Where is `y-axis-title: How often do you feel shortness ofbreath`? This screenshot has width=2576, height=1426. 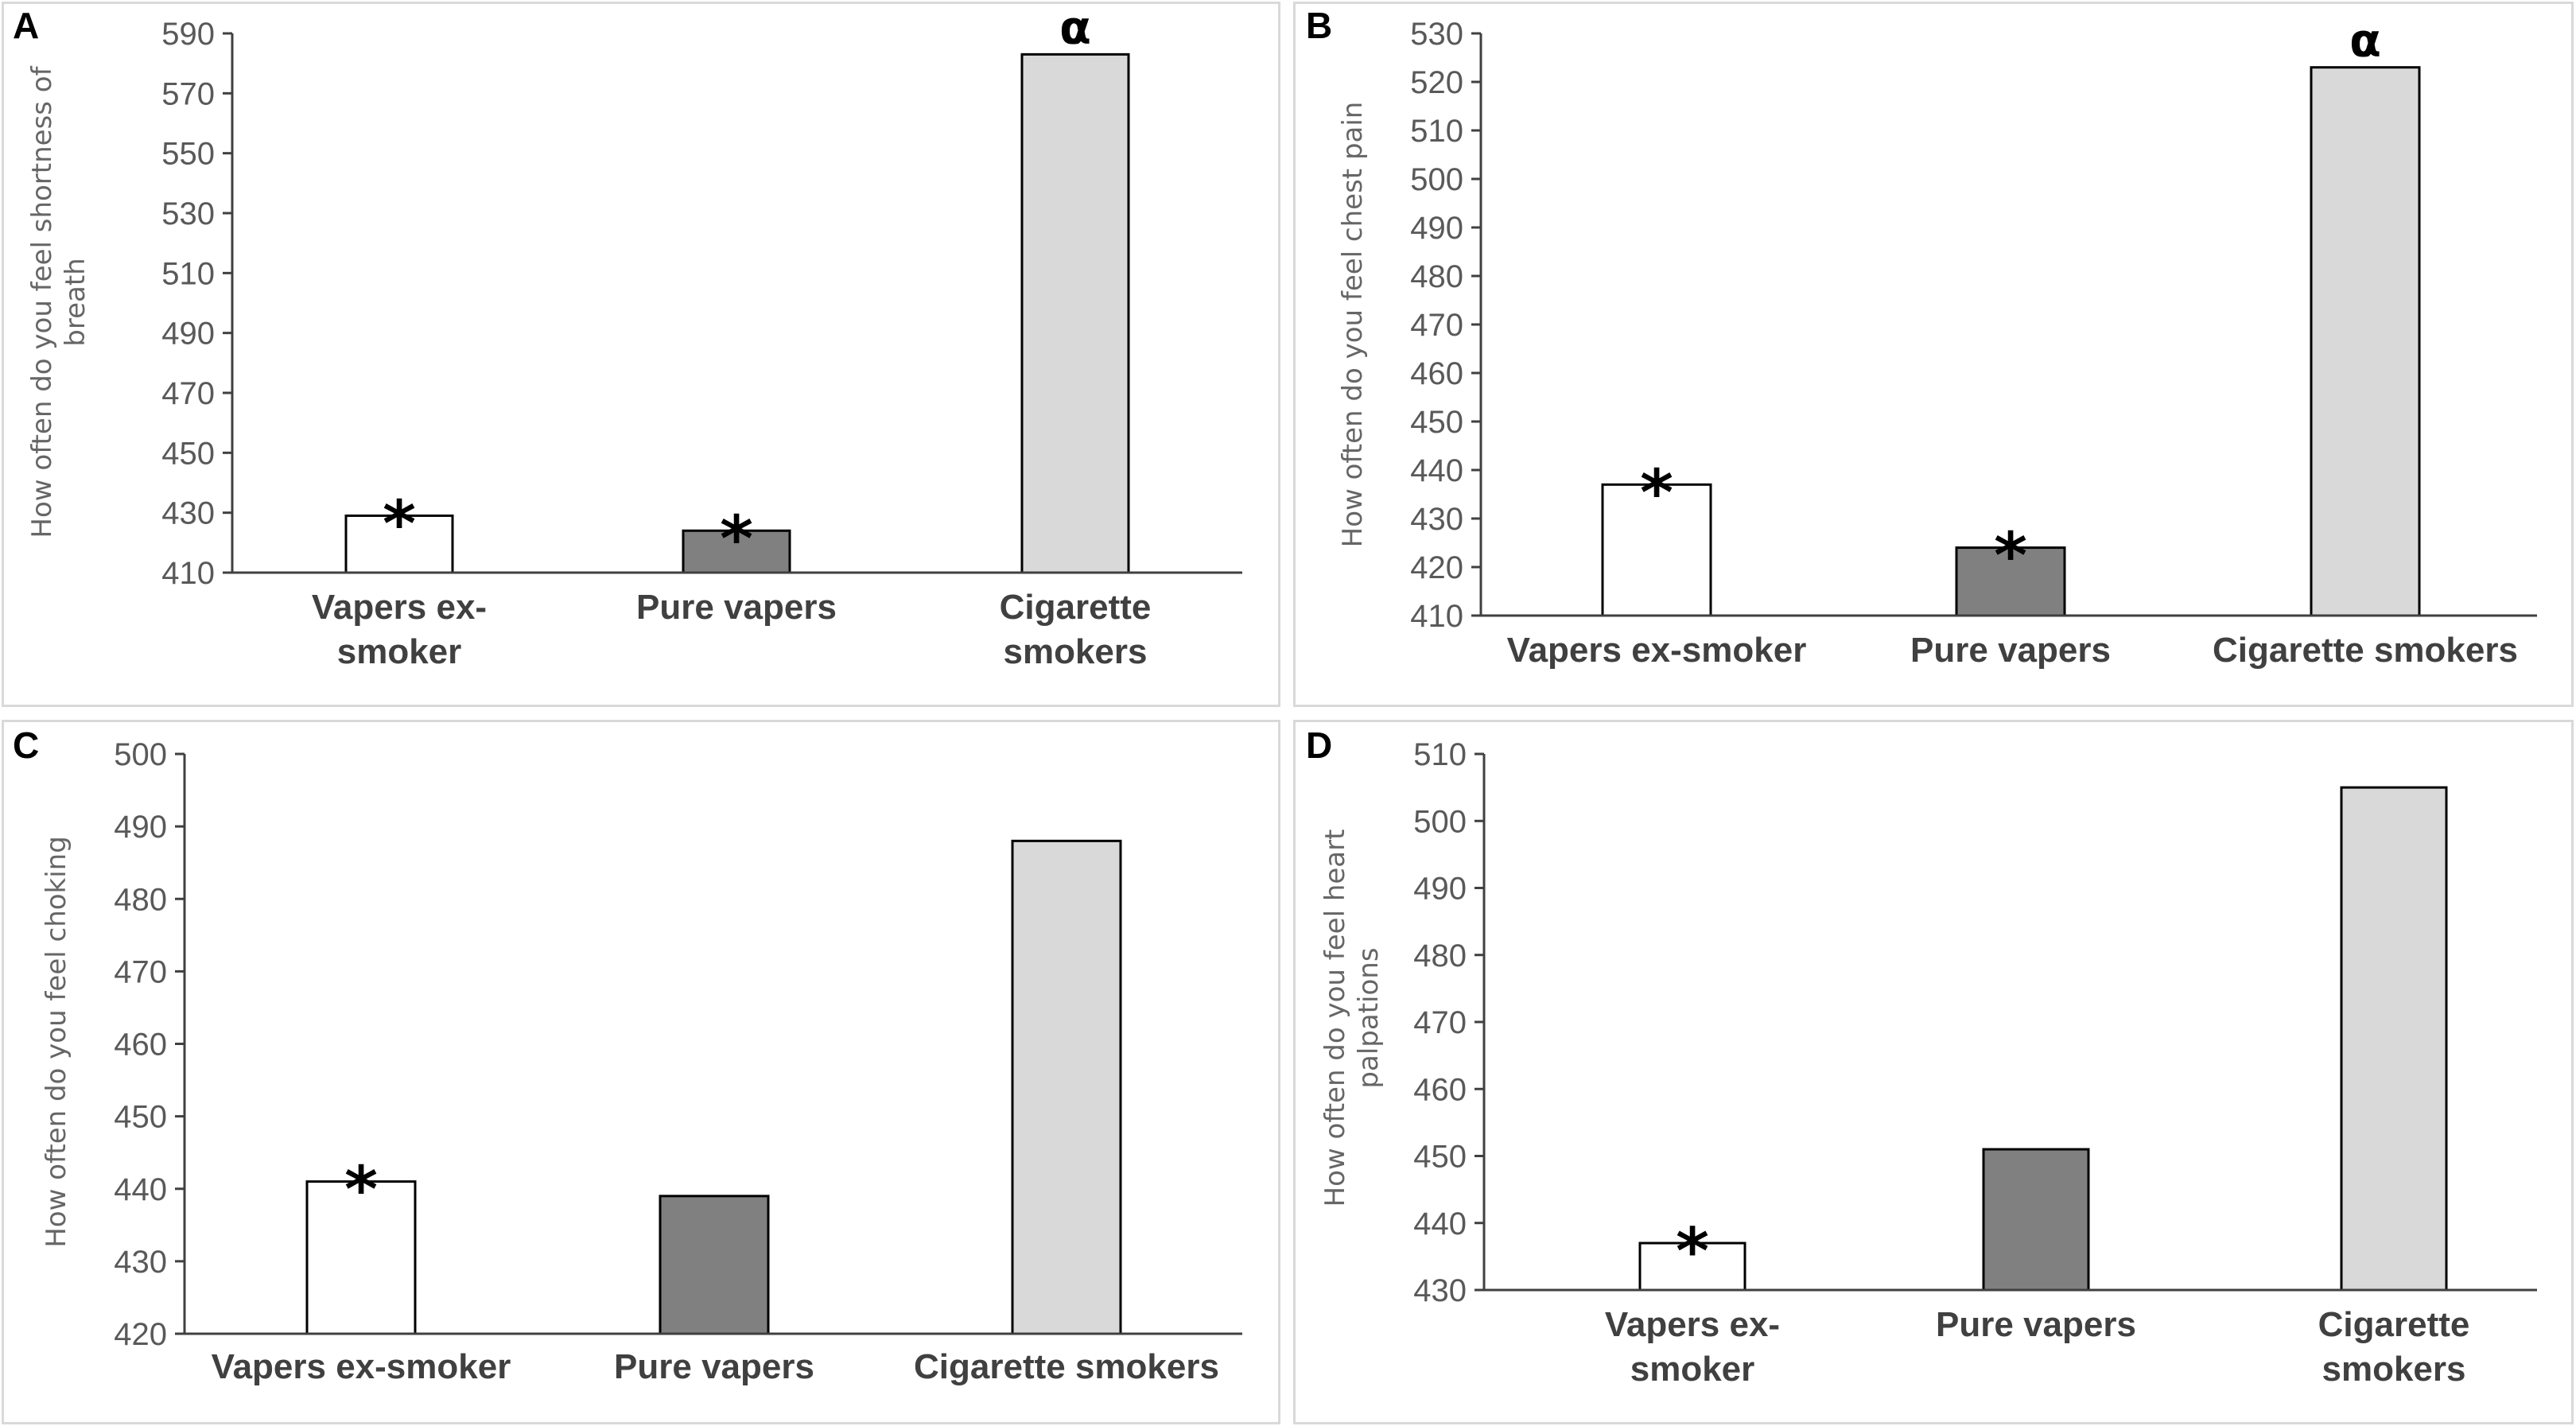
y-axis-title: How often do you feel shortness ofbreath is located at coordinates (58, 301).